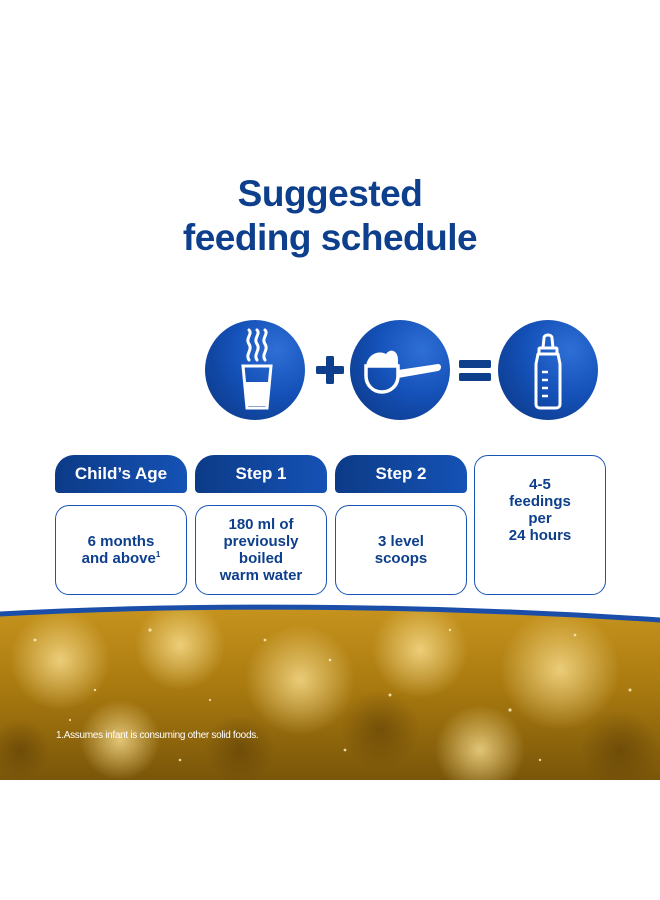 The height and width of the screenshot is (900, 660). Describe the element at coordinates (401, 474) in the screenshot. I see `header-step-2: Step 2` at that location.